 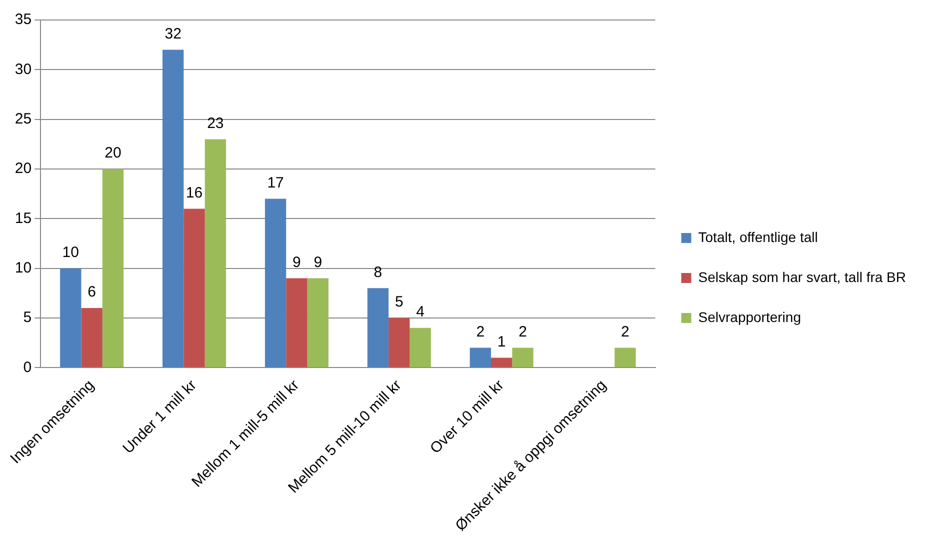 I want to click on data-label: 32, so click(x=173, y=33).